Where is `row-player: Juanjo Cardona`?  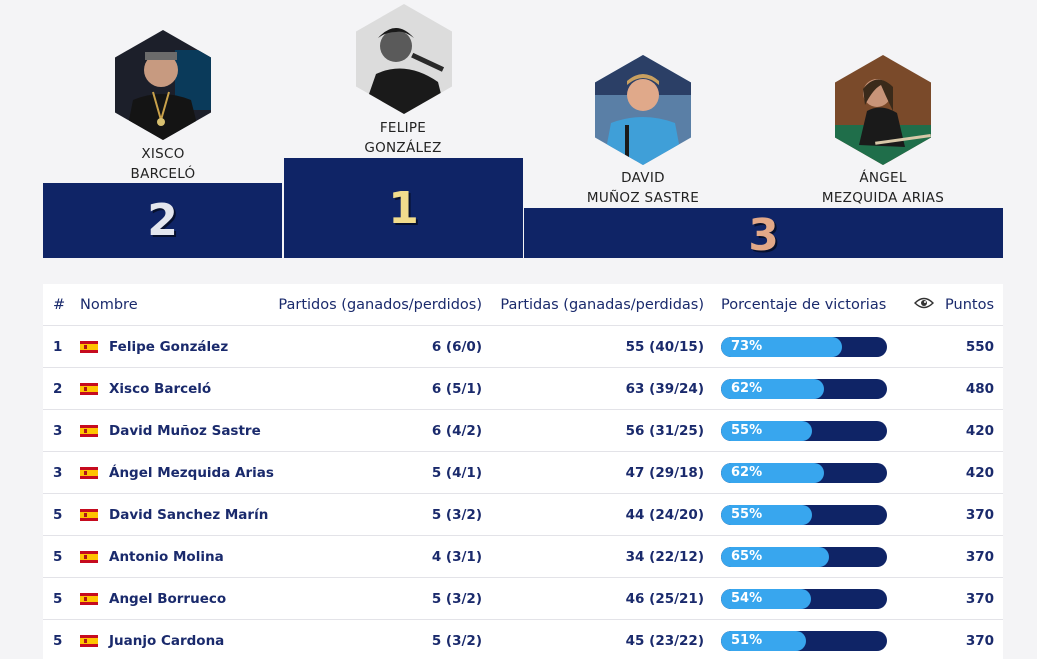 row-player: Juanjo Cardona is located at coordinates (177, 641).